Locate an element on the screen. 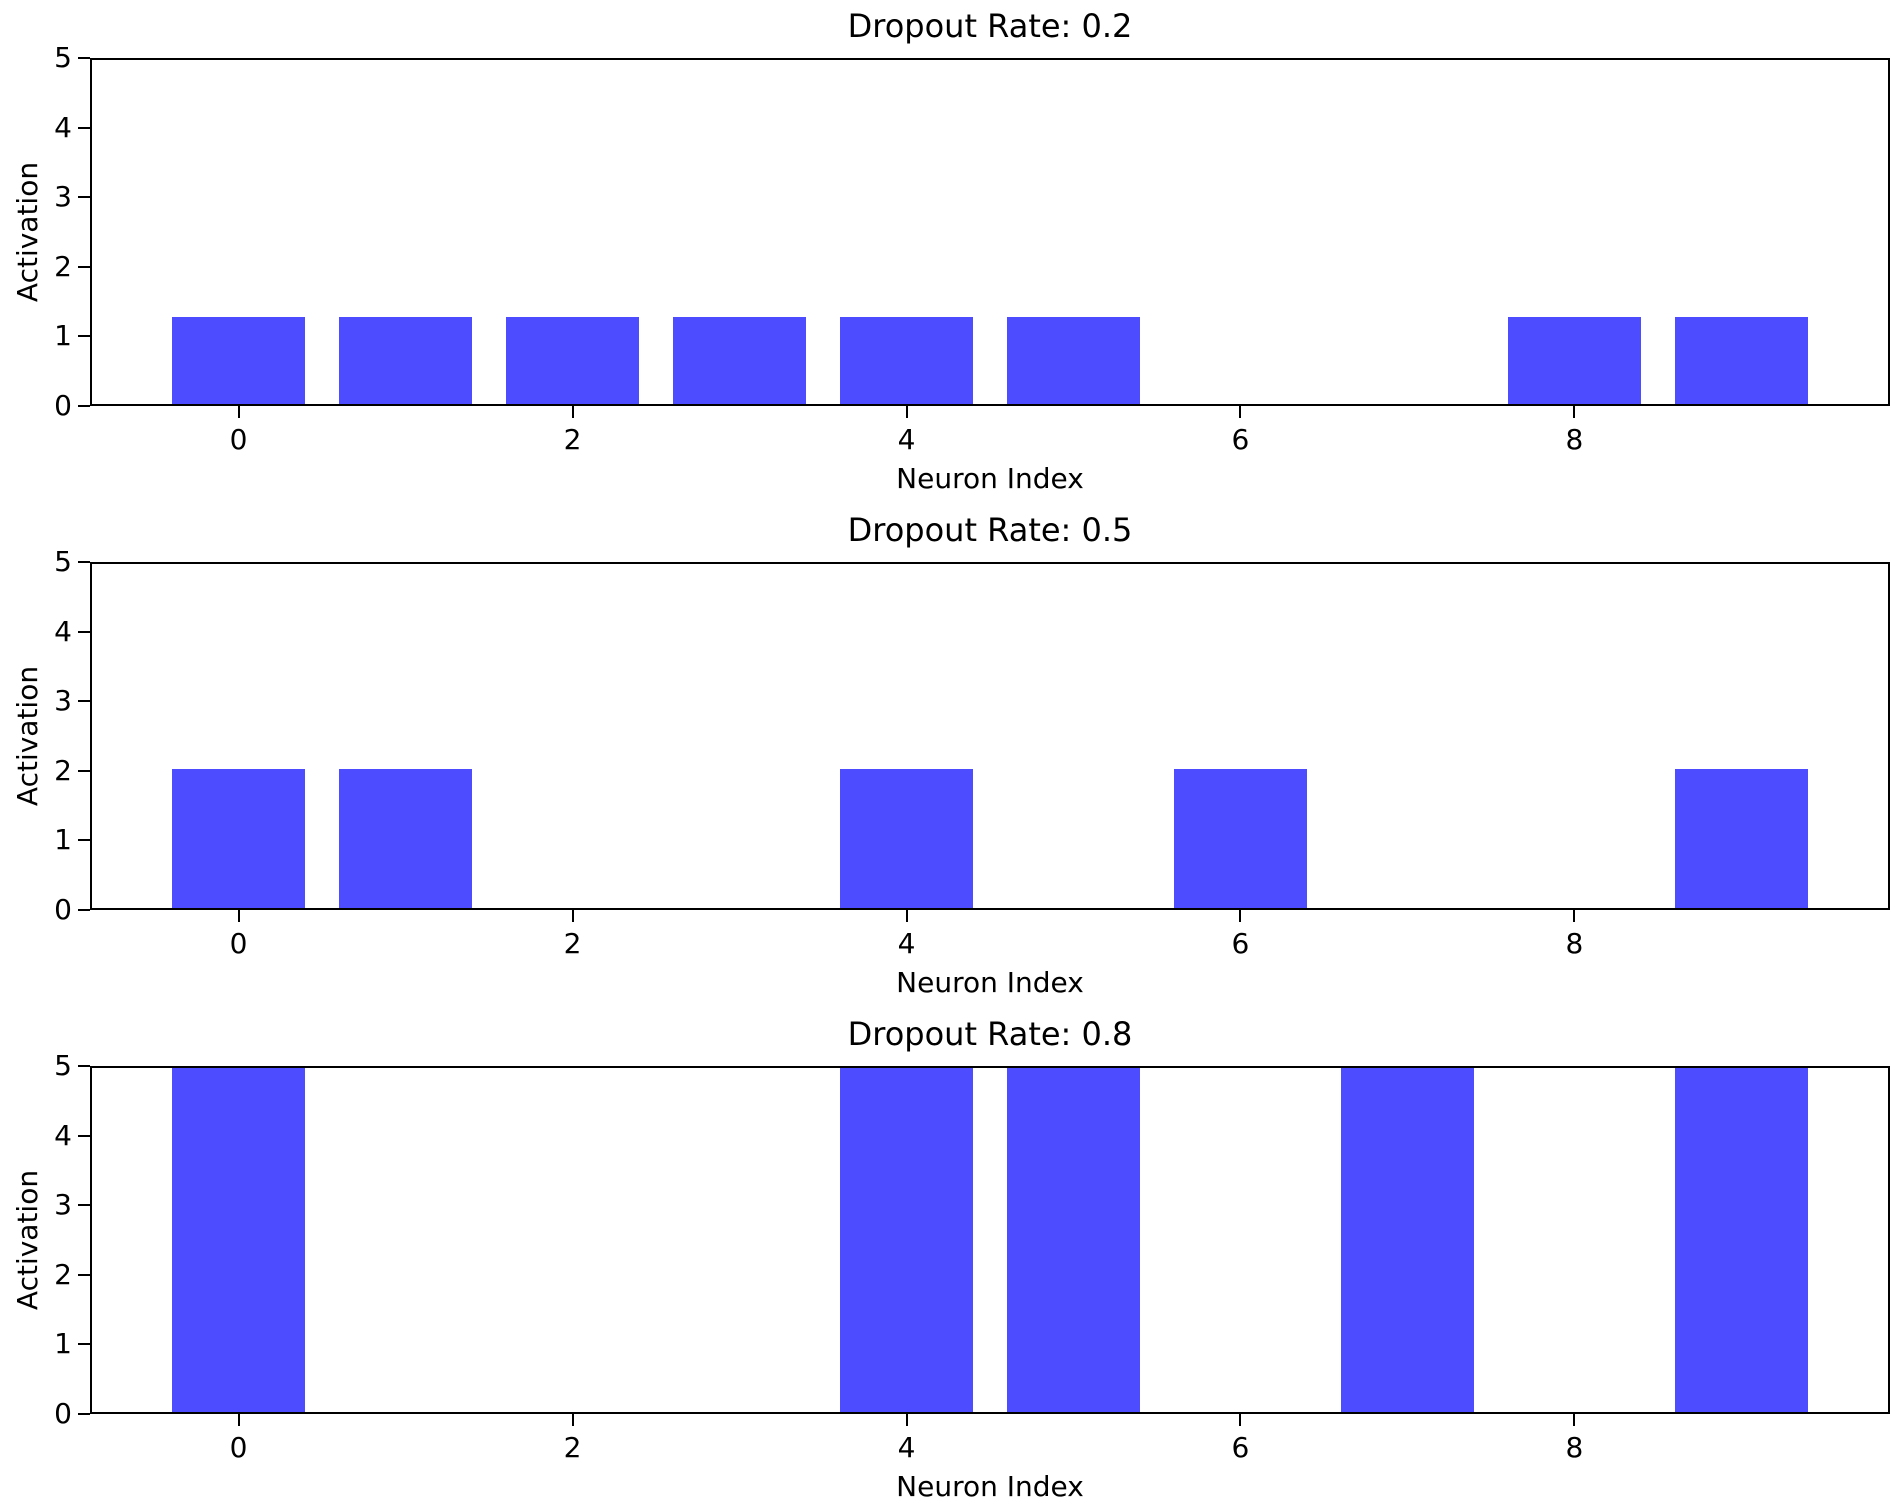 Image resolution: width=1898 pixels, height=1512 pixels. chart-title: Dropout Rate: 0.2 is located at coordinates (990, 26).